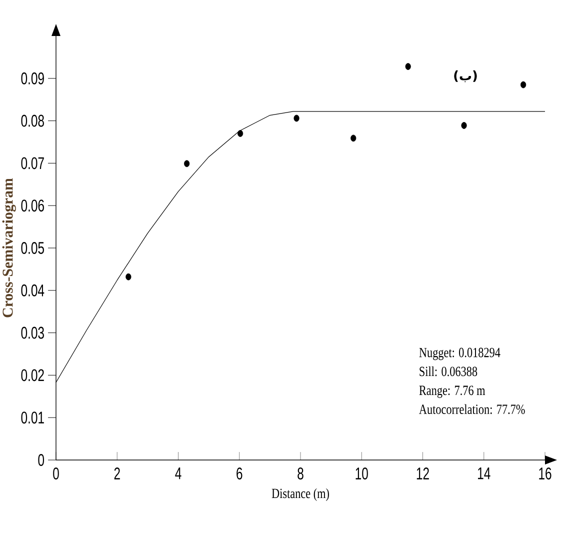 Image resolution: width=574 pixels, height=548 pixels. What do you see at coordinates (239, 474) in the screenshot?
I see `x-tick-label: 6` at bounding box center [239, 474].